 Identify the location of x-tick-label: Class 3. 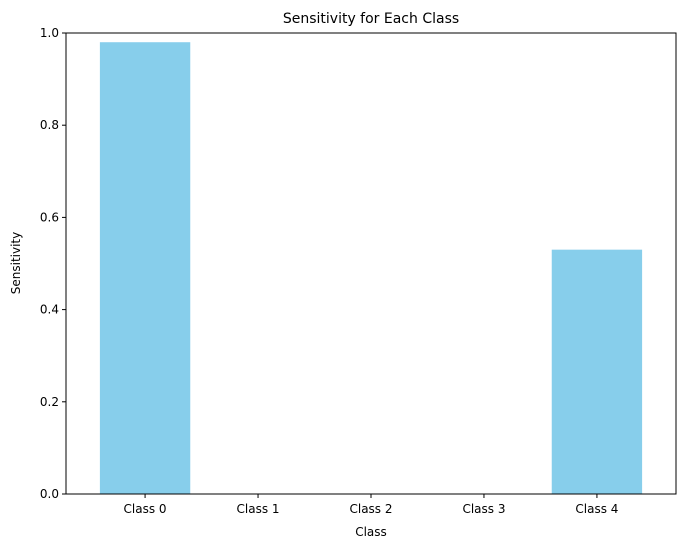
(483, 509).